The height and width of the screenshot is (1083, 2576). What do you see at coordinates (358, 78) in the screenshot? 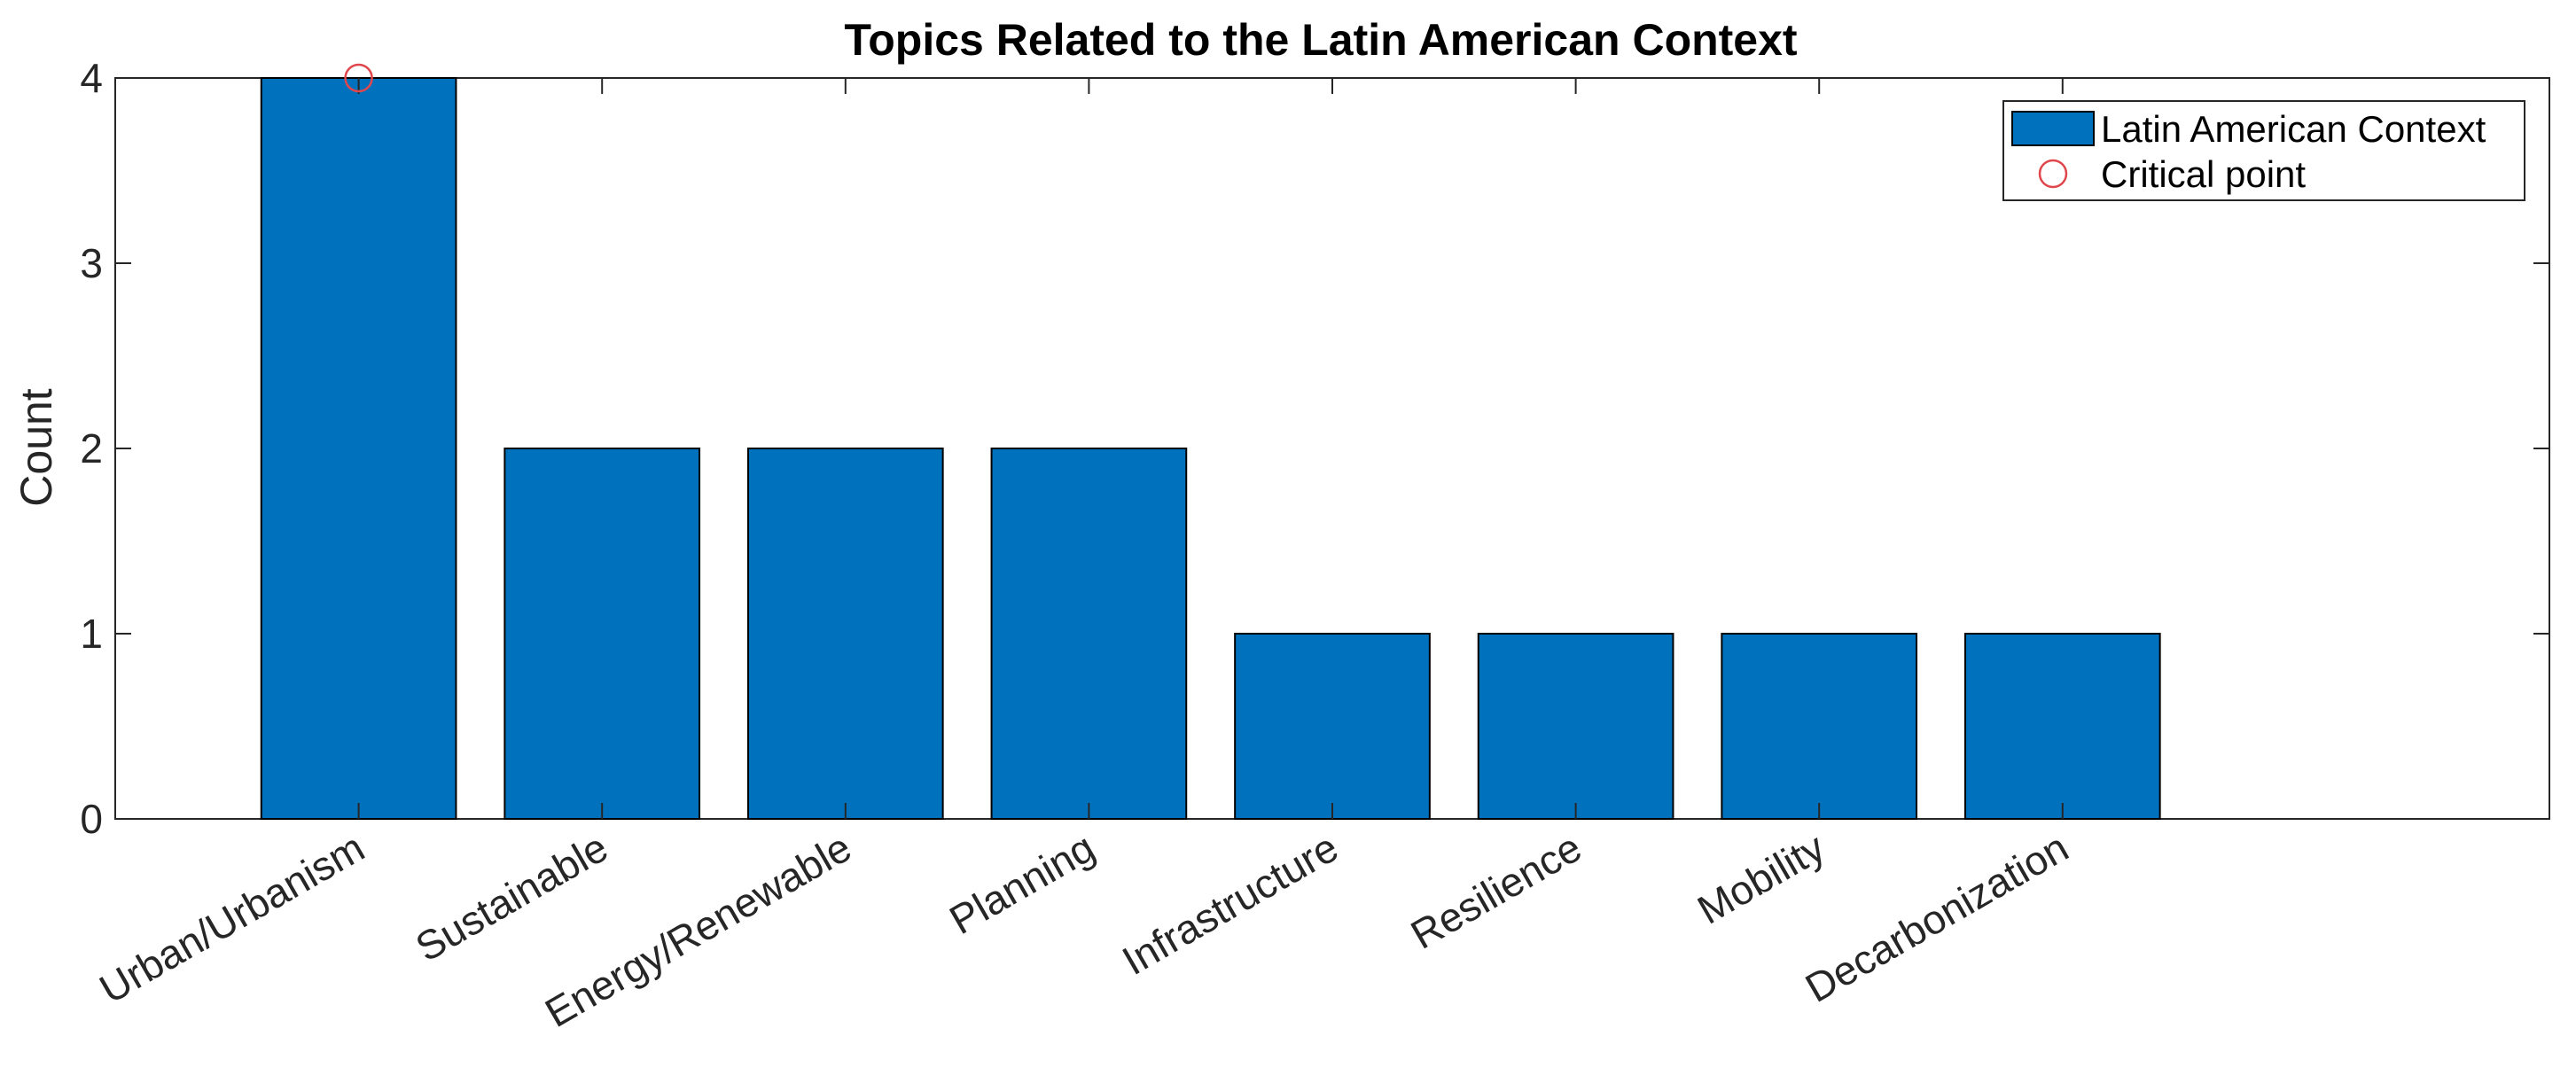
I see `critical-point-marker` at bounding box center [358, 78].